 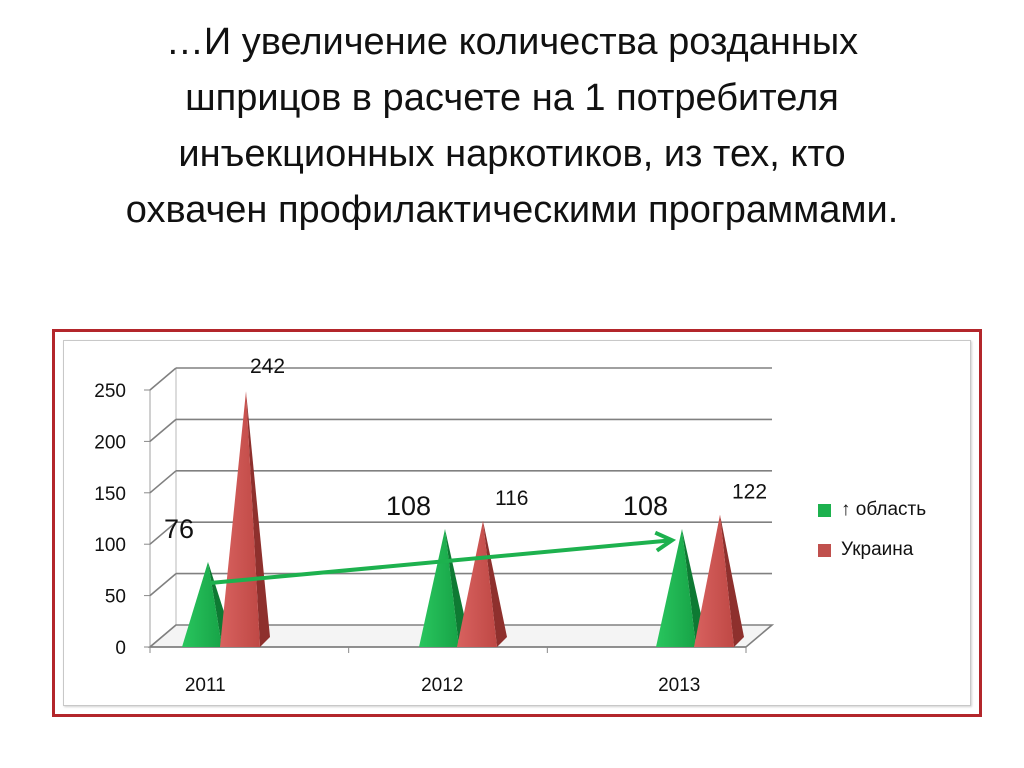 I want to click on legend: ↑ область Украина, so click(x=872, y=530).